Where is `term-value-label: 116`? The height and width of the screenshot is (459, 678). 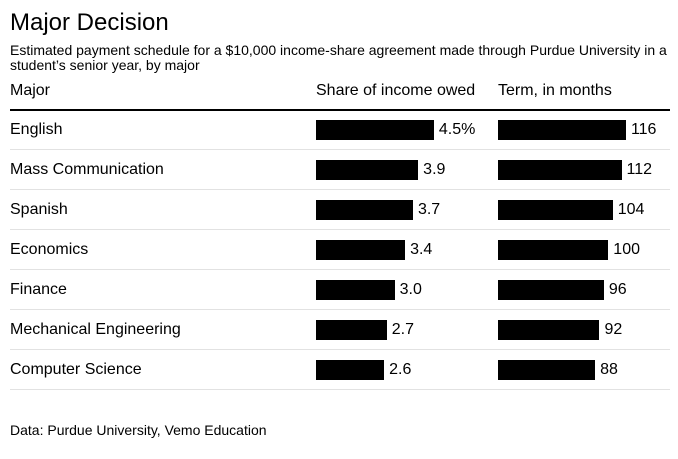 term-value-label: 116 is located at coordinates (643, 129).